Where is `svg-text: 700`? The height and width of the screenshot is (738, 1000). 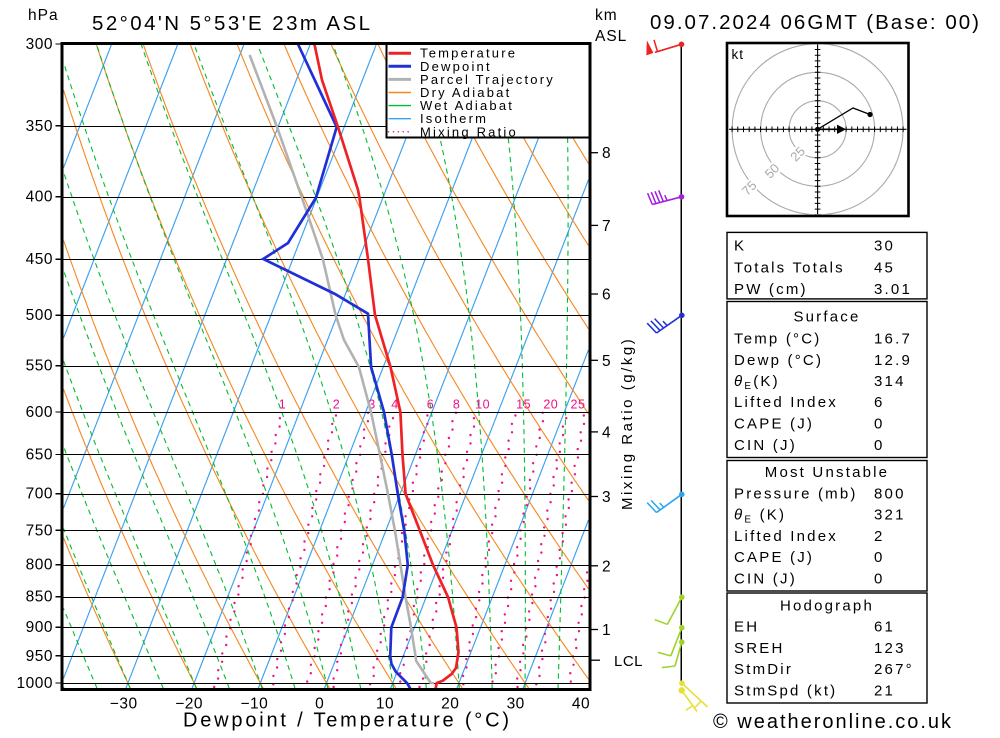
svg-text: 700 is located at coordinates (39, 494).